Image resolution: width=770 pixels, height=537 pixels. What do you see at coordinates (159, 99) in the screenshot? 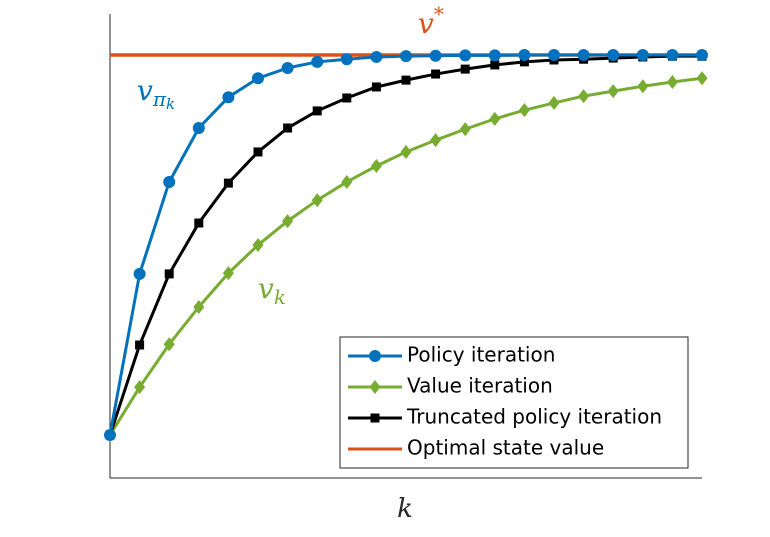
I see `annotation-sub: π` at bounding box center [159, 99].